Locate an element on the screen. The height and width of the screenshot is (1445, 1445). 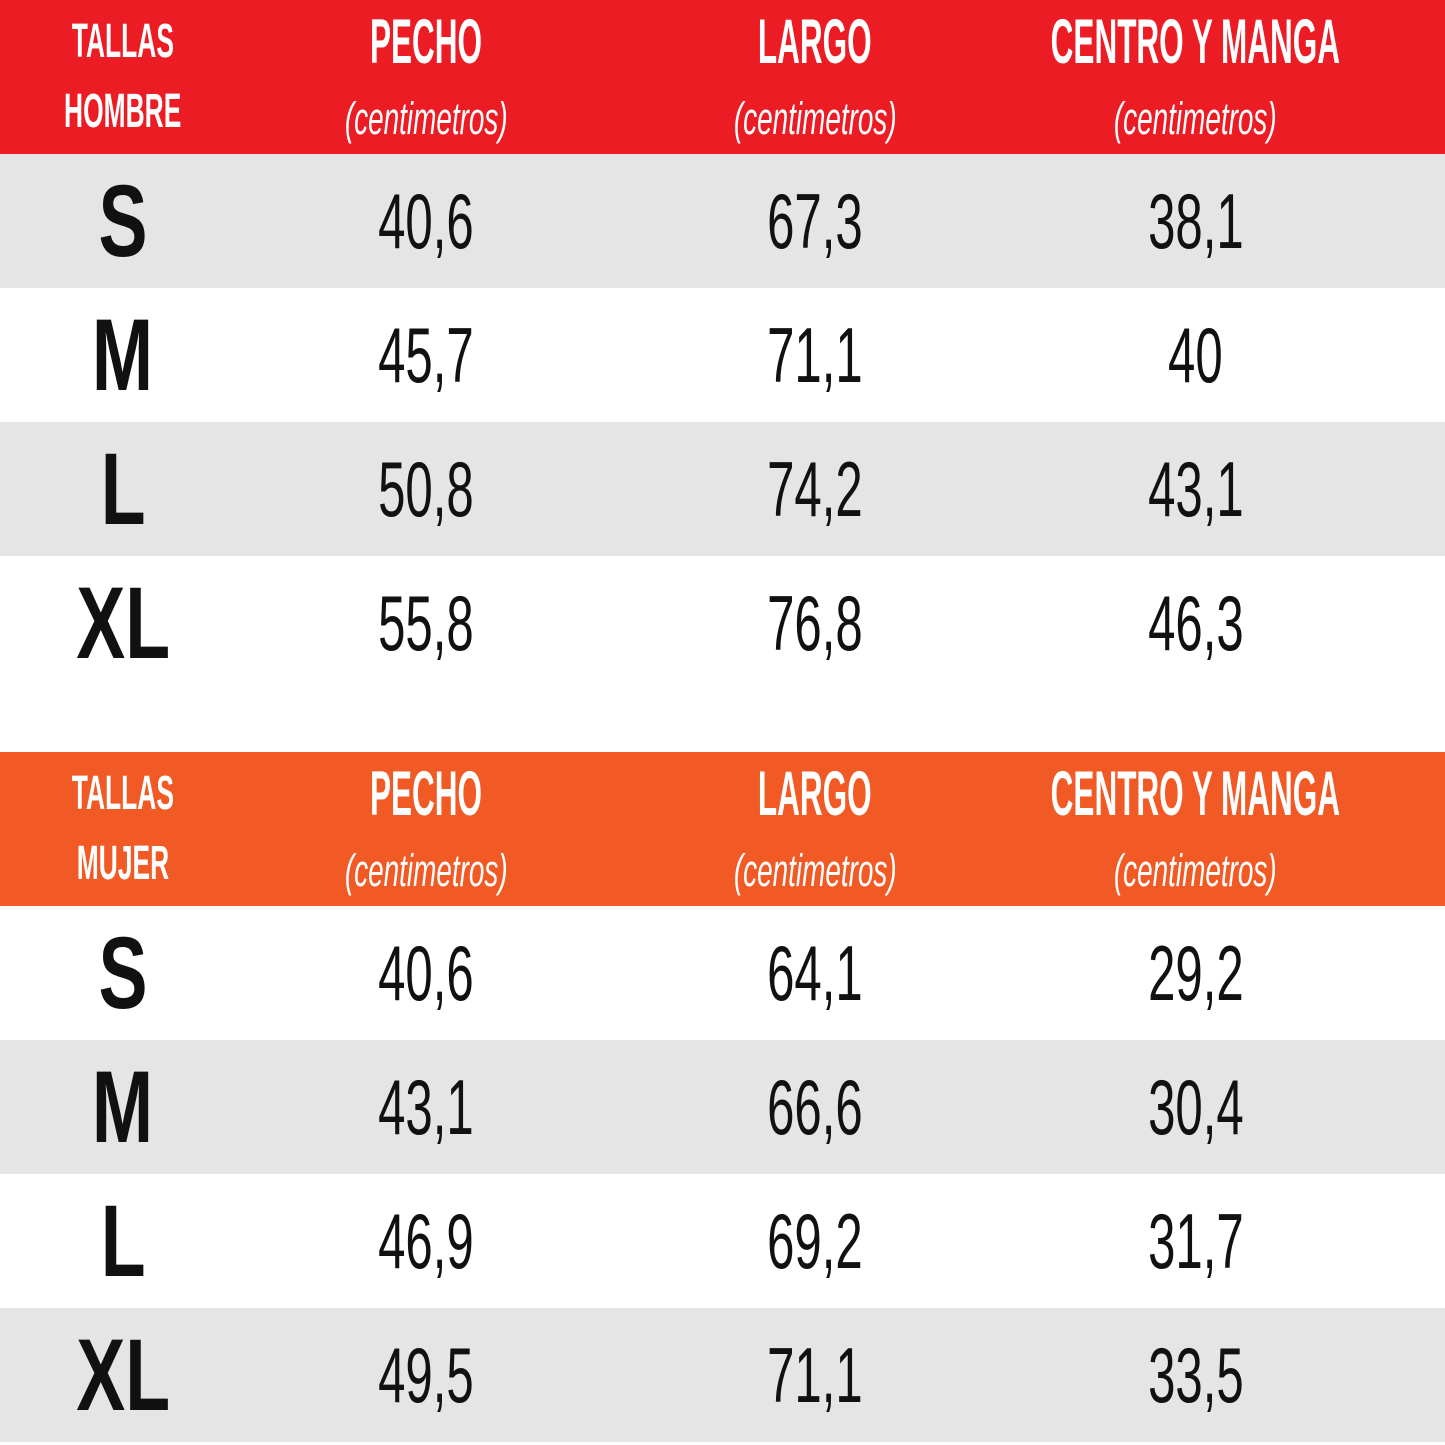
women-row-l: L 46,9 69,2 31,7 is located at coordinates (722, 1241).